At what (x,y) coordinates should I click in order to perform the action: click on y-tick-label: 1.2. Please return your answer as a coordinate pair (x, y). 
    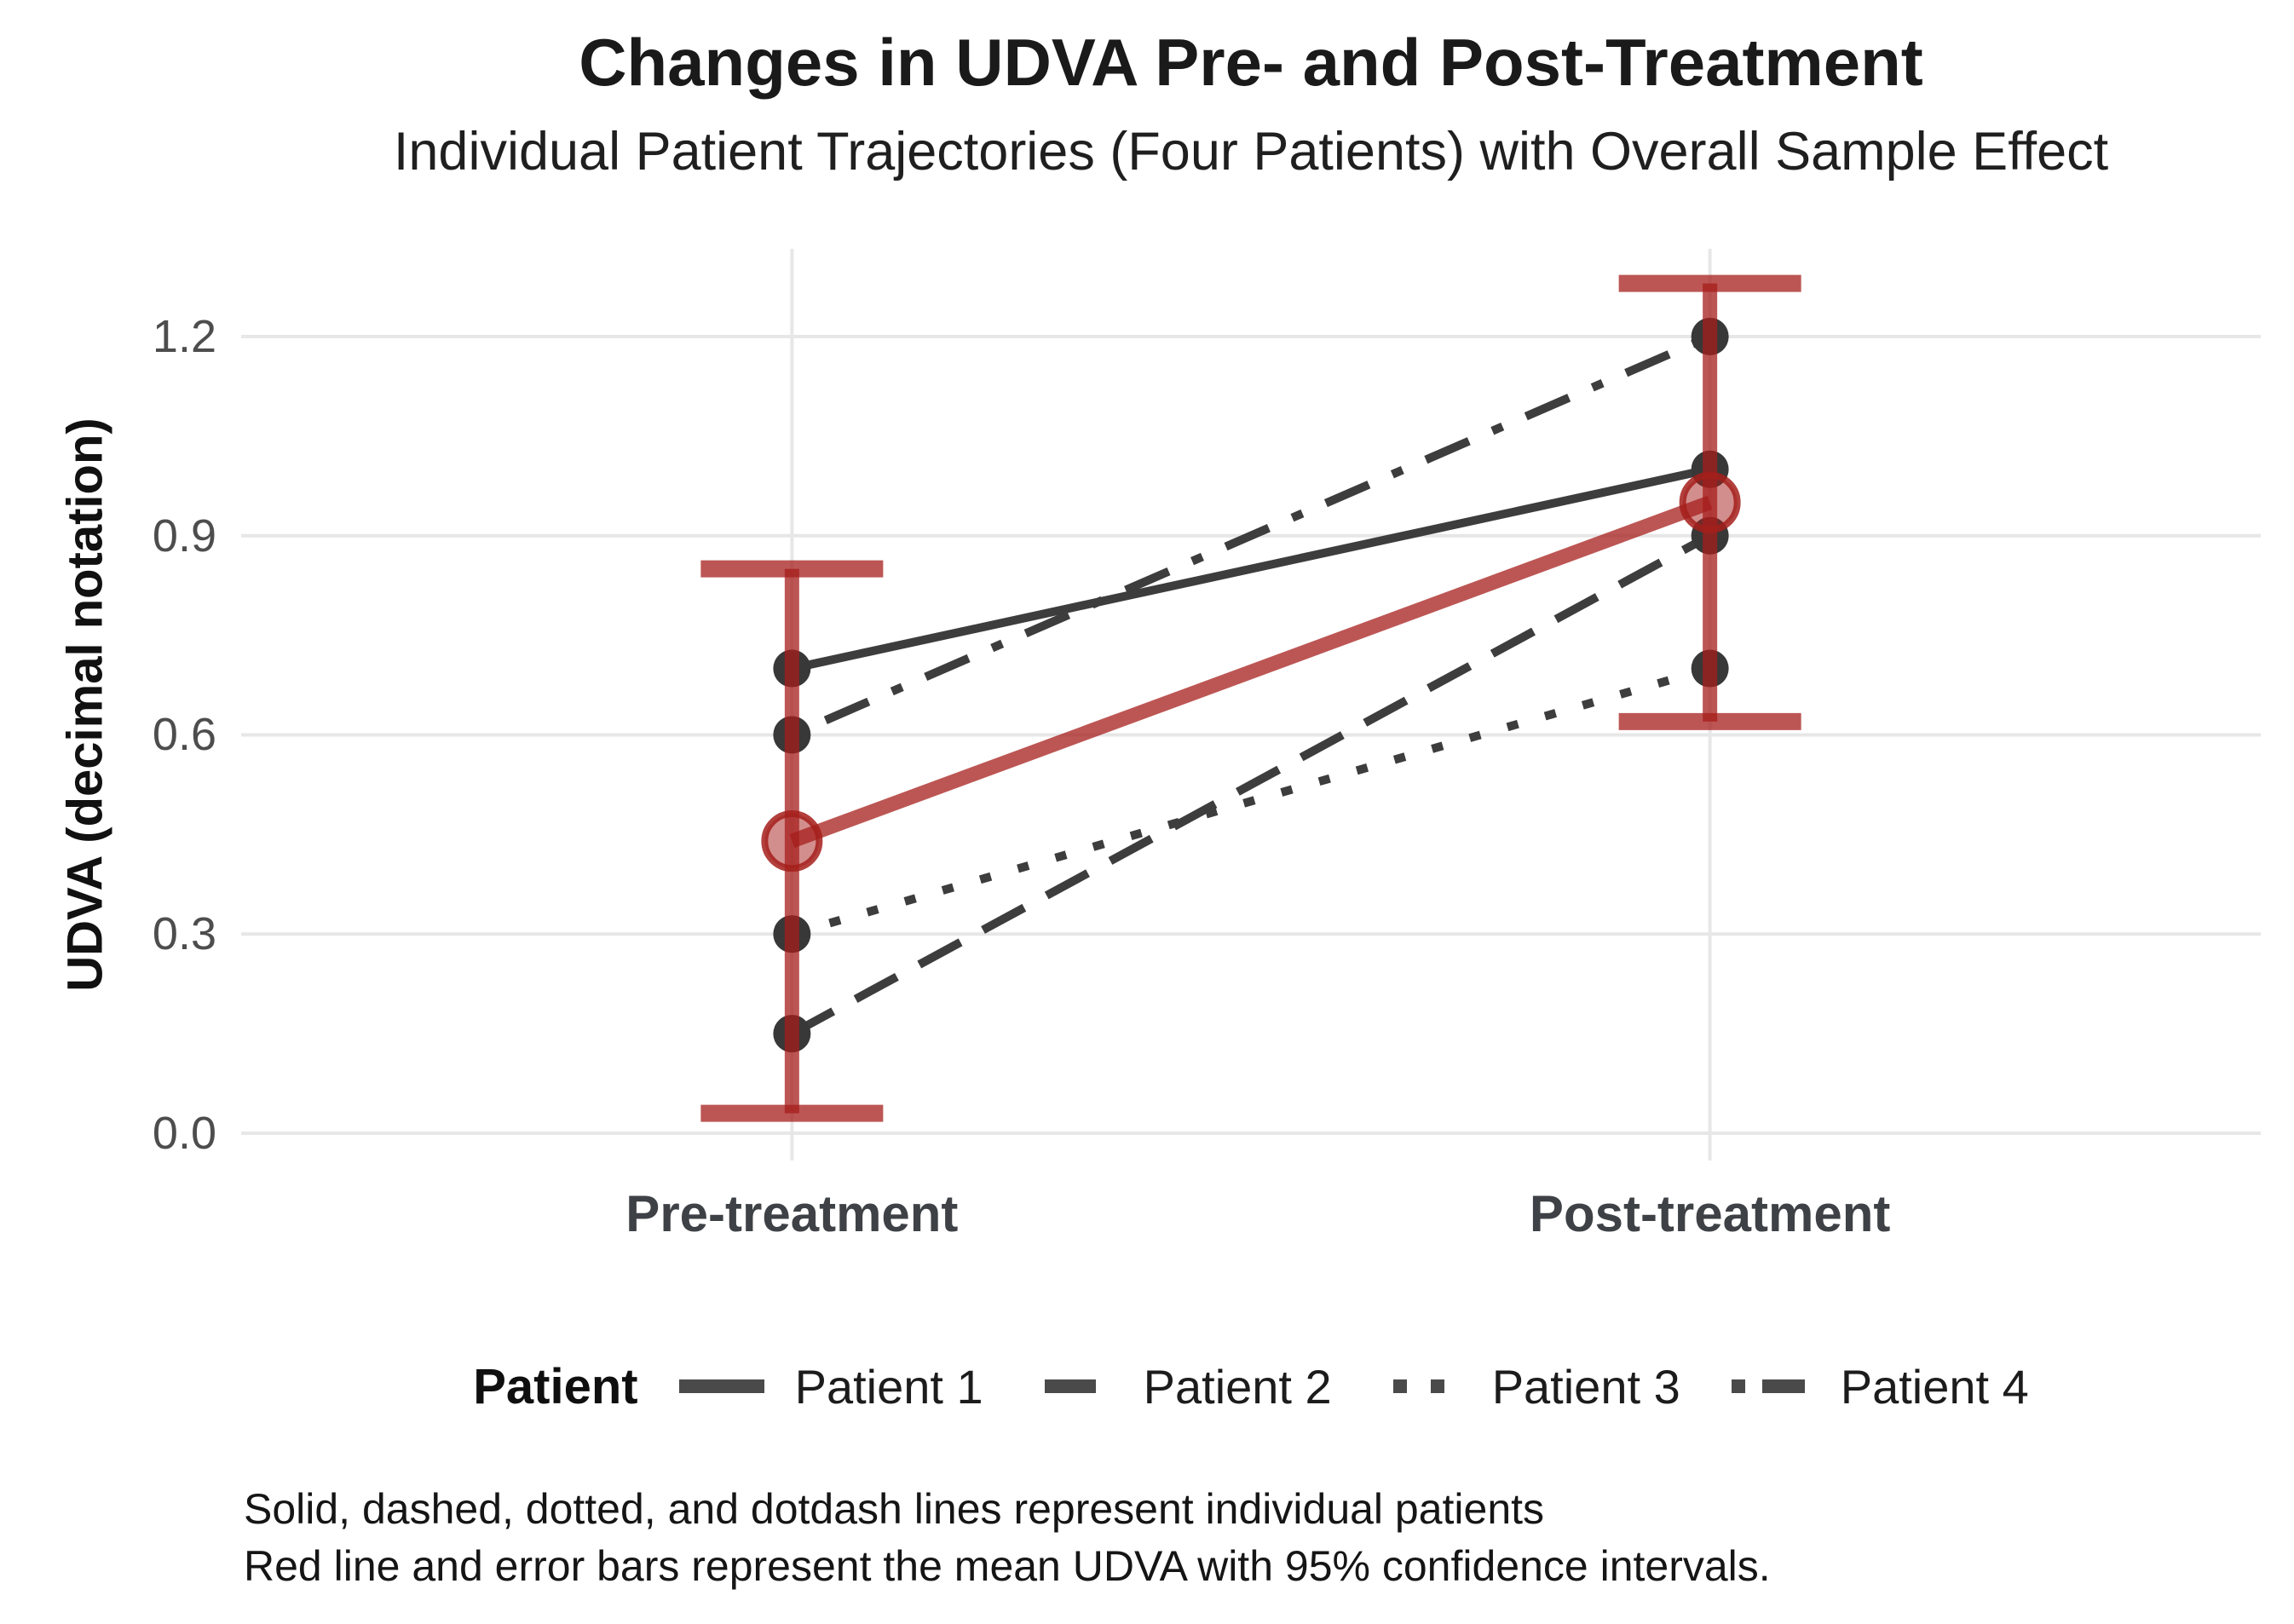
    Looking at the image, I should click on (184, 336).